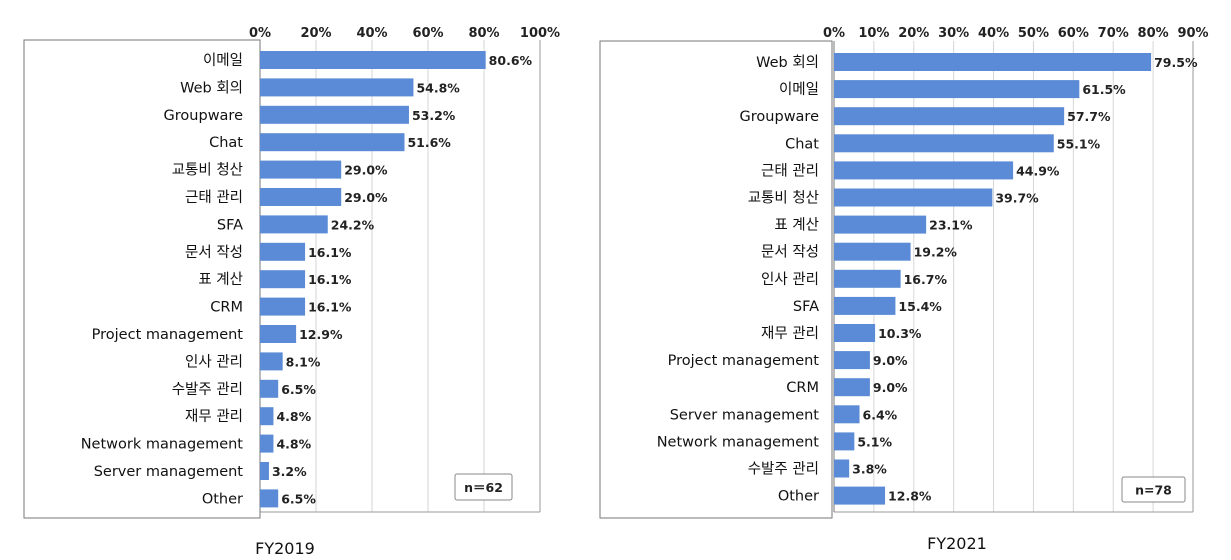 This screenshot has height=560, width=1231. What do you see at coordinates (1104, 89) in the screenshot?
I see `value-label: 61.5%` at bounding box center [1104, 89].